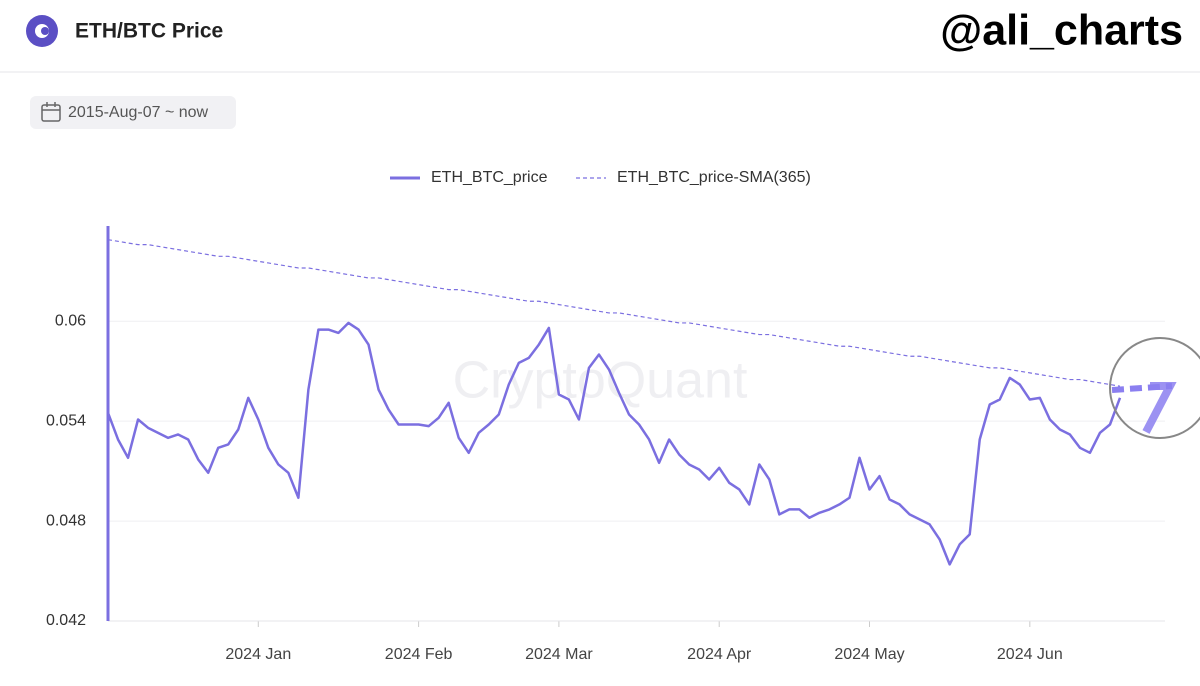 Image resolution: width=1200 pixels, height=686 pixels. What do you see at coordinates (42, 31) in the screenshot?
I see `logo` at bounding box center [42, 31].